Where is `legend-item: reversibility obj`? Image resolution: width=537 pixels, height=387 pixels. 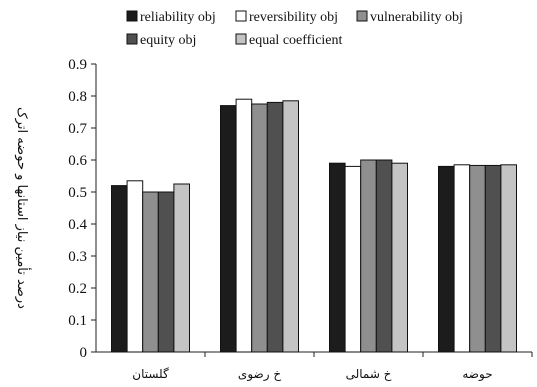
legend-item: reversibility obj is located at coordinates (286, 17).